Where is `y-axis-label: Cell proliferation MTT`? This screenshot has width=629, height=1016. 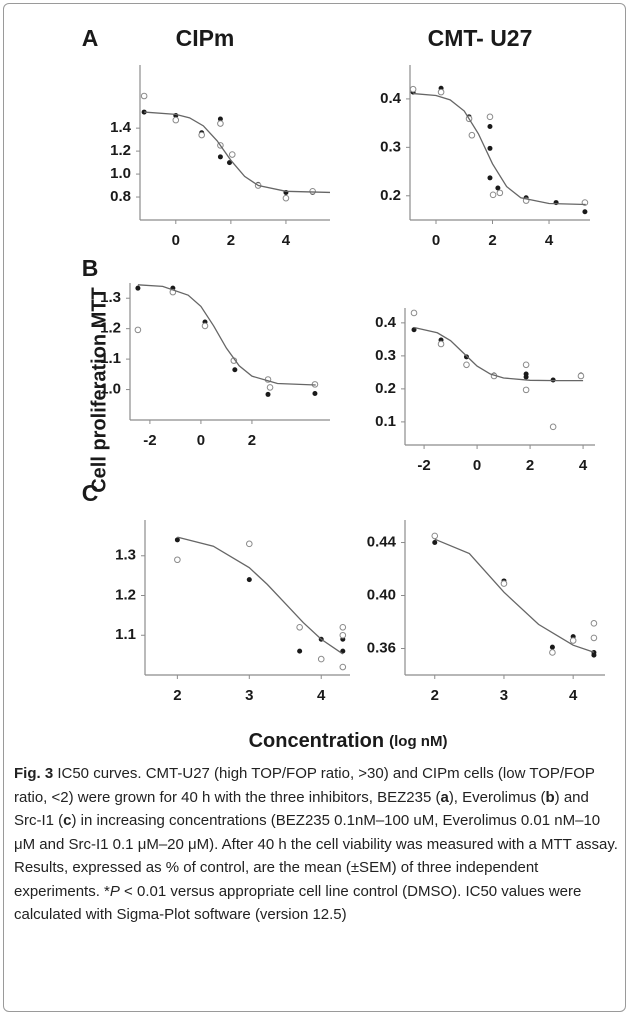 y-axis-label: Cell proliferation MTT is located at coordinates (99, 390).